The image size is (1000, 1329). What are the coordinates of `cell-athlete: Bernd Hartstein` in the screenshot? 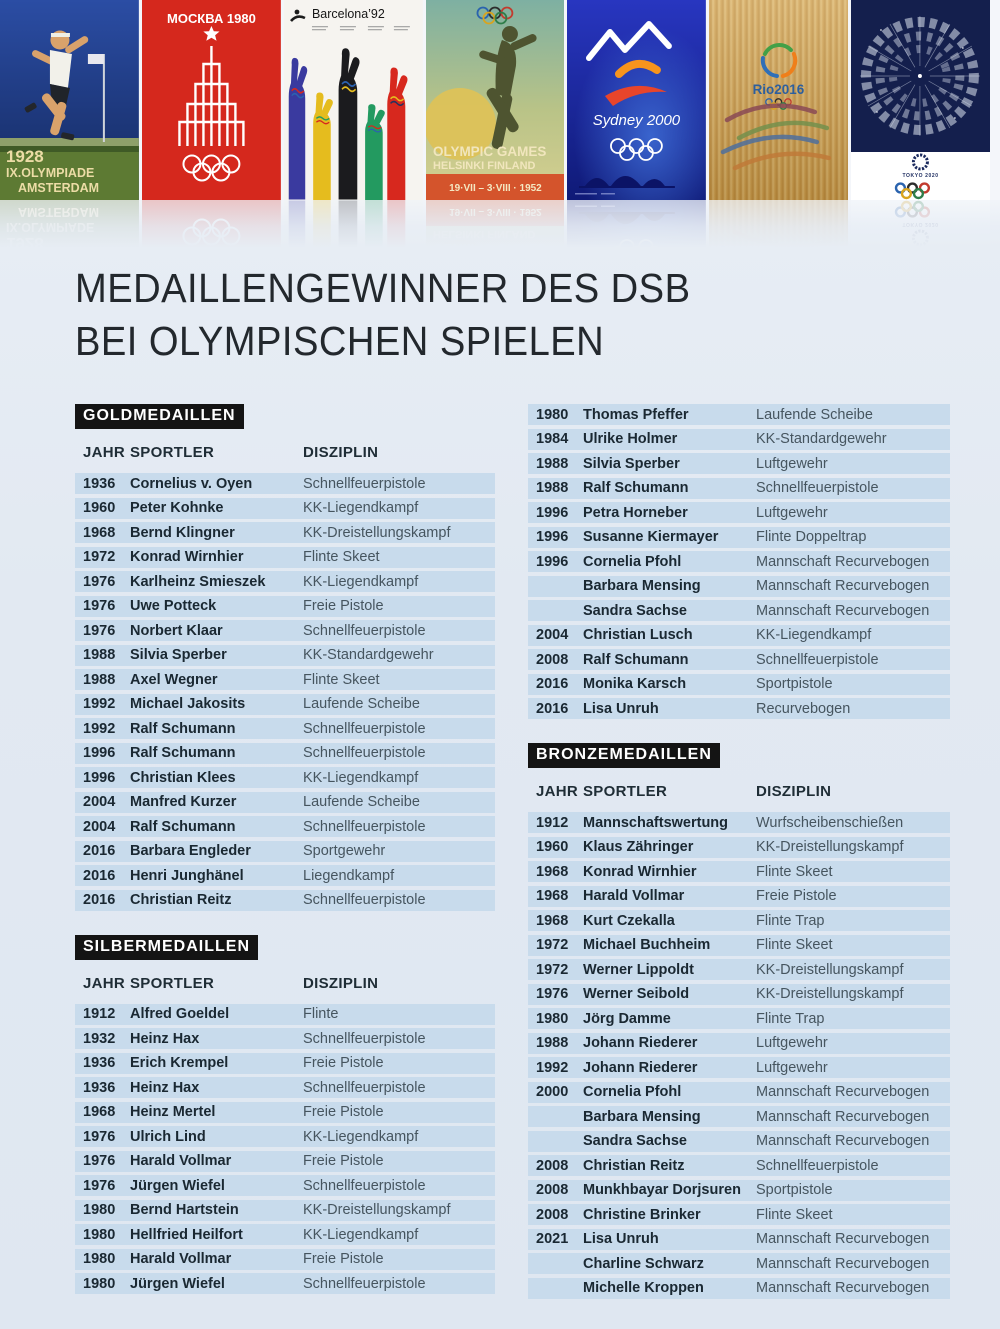 It's located at (184, 1210).